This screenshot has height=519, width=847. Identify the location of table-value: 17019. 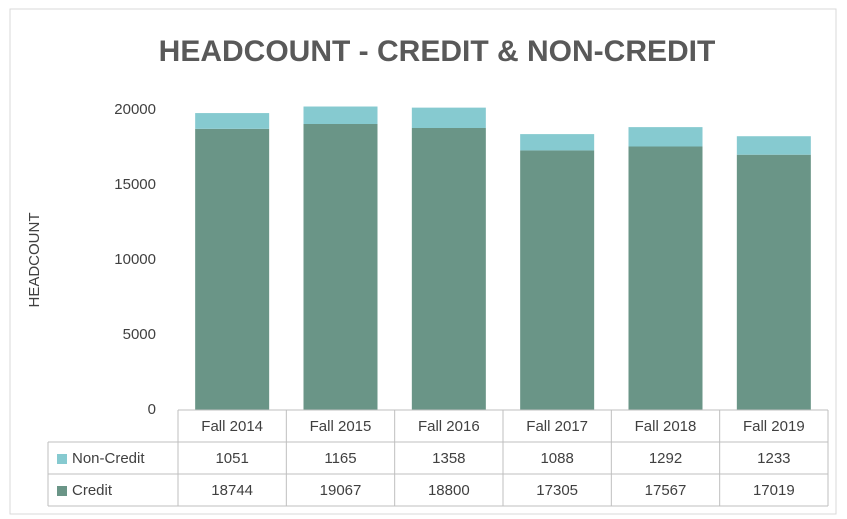
(774, 490).